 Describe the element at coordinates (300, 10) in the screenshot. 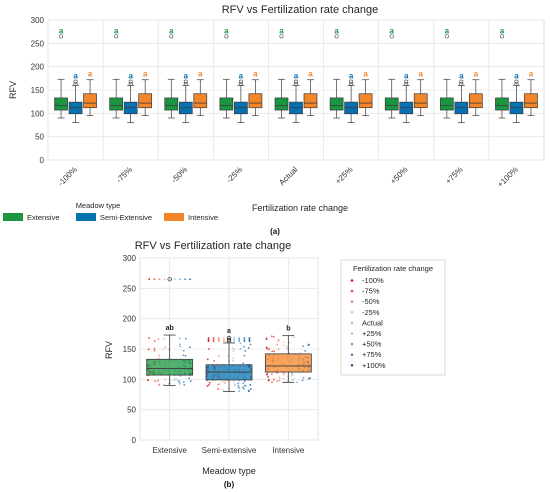

I see `chart-a-title: RFV vs Fertilization rate change` at that location.